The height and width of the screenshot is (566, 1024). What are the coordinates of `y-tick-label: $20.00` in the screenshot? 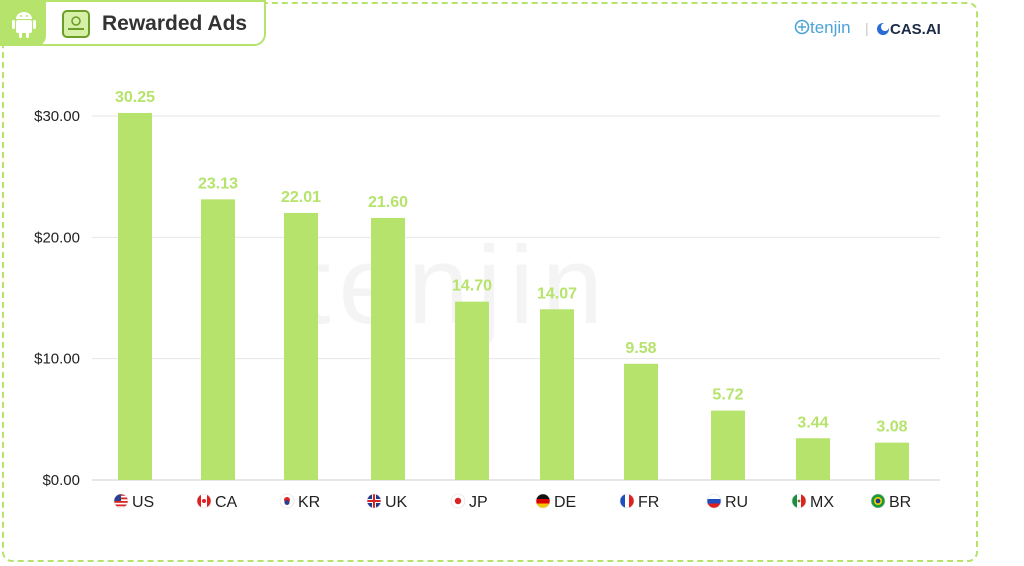 It's located at (57, 237).